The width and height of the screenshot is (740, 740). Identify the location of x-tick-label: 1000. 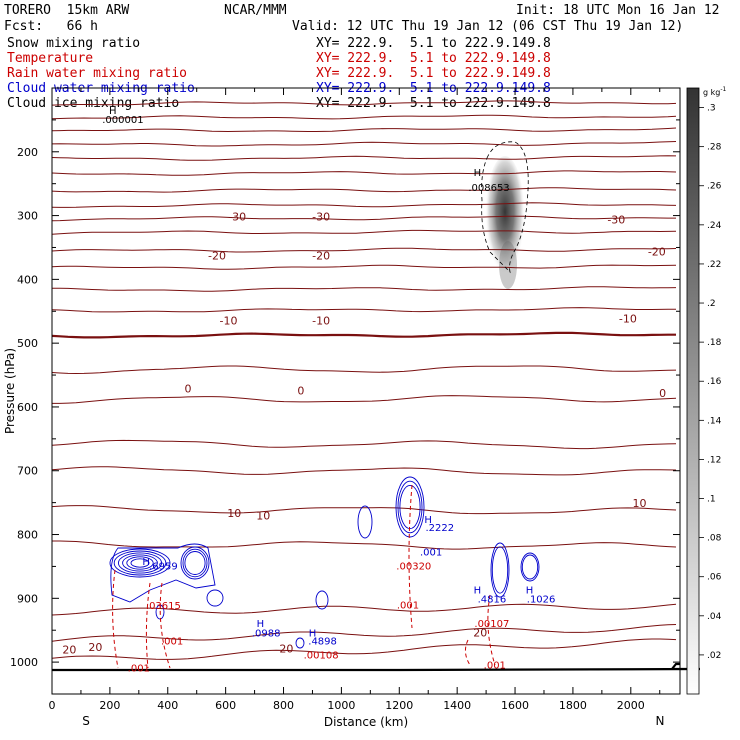
(341, 705).